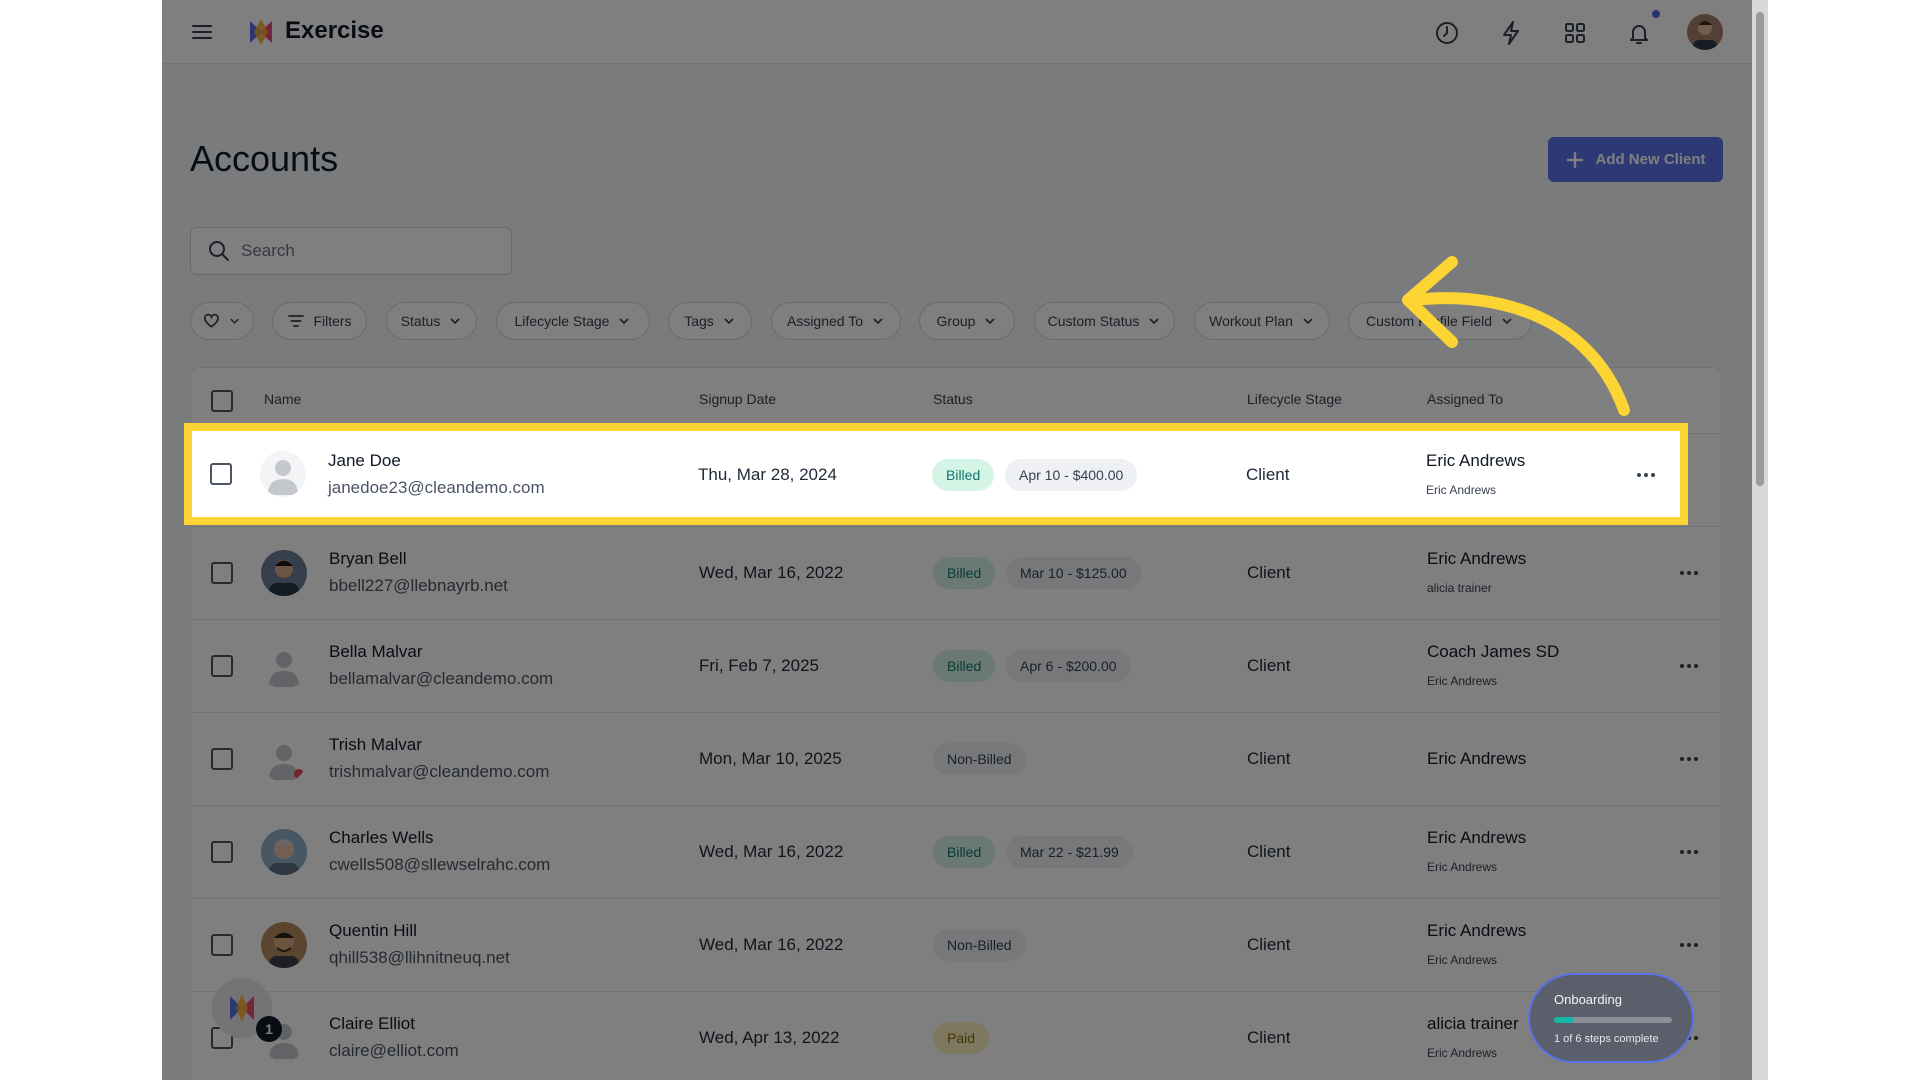 This screenshot has width=1920, height=1080. I want to click on plus-icon, so click(1575, 159).